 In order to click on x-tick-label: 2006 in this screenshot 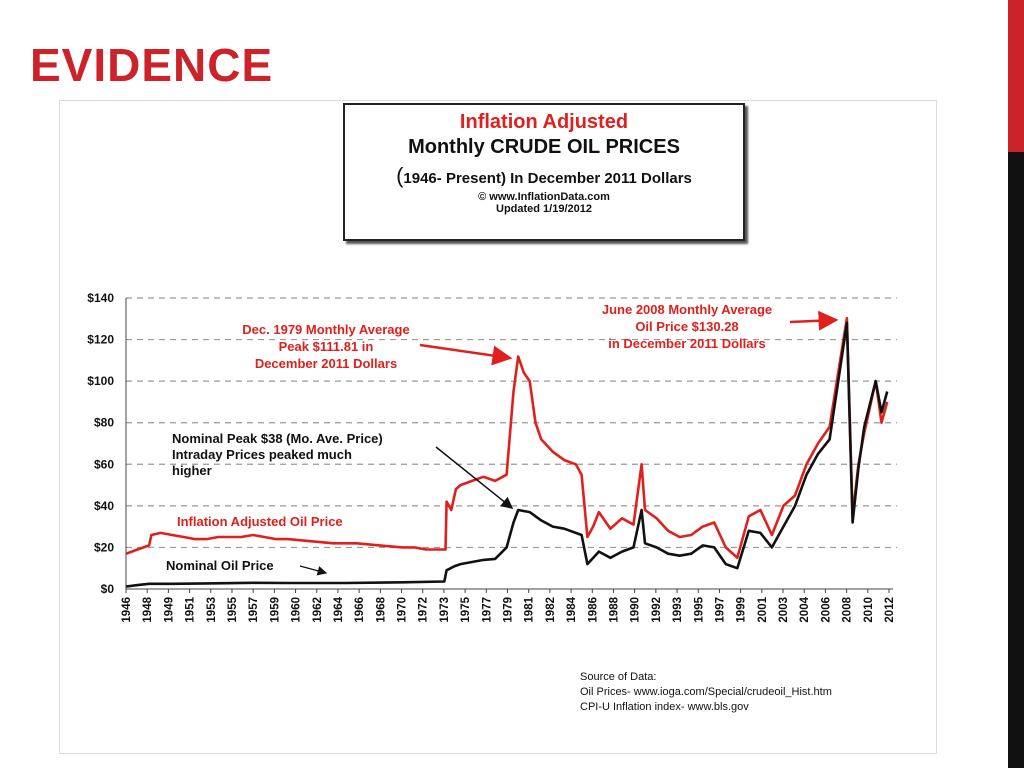, I will do `click(826, 610)`.